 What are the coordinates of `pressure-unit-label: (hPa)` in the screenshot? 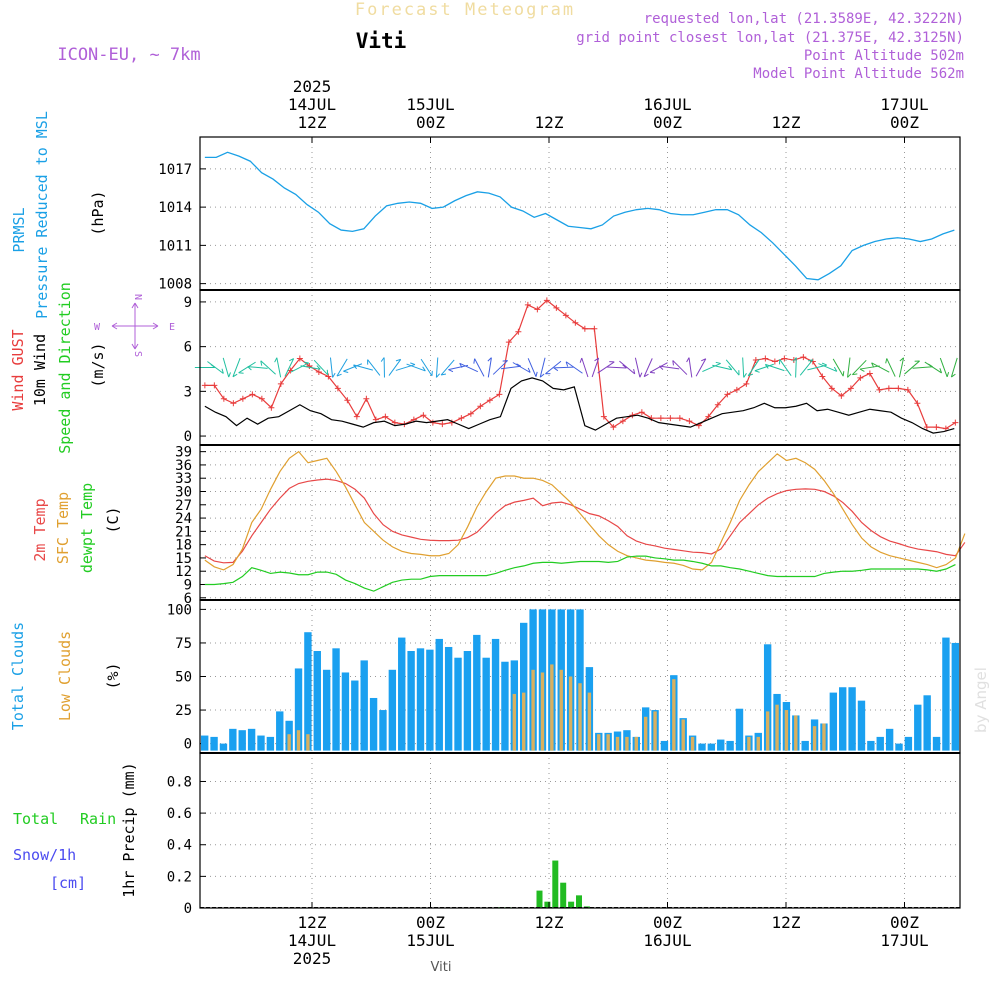 It's located at (98, 212).